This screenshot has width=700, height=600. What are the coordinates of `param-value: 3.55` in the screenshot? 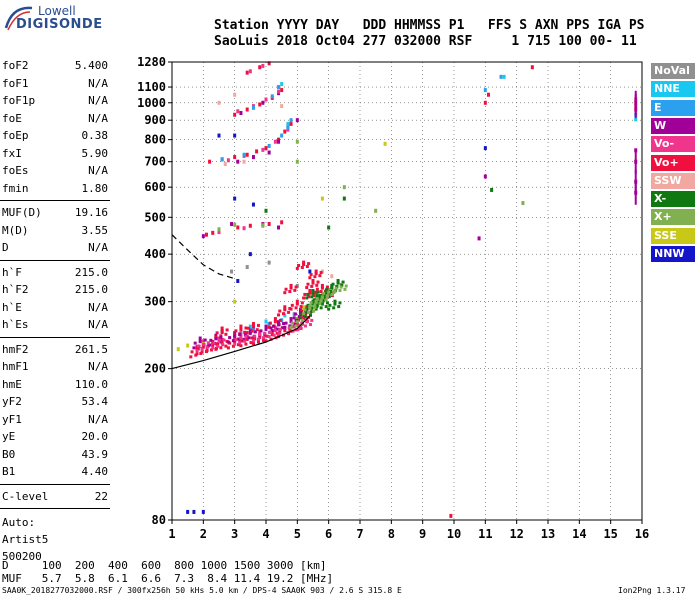 It's located at (95, 230).